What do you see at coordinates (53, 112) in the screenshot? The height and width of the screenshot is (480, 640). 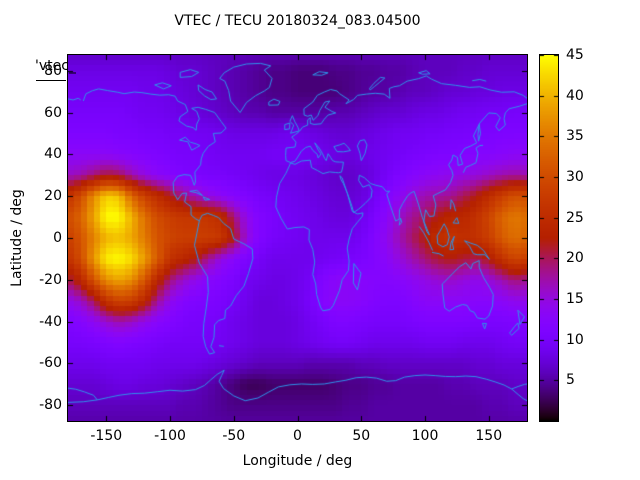 I see `y-tick-label: 60` at bounding box center [53, 112].